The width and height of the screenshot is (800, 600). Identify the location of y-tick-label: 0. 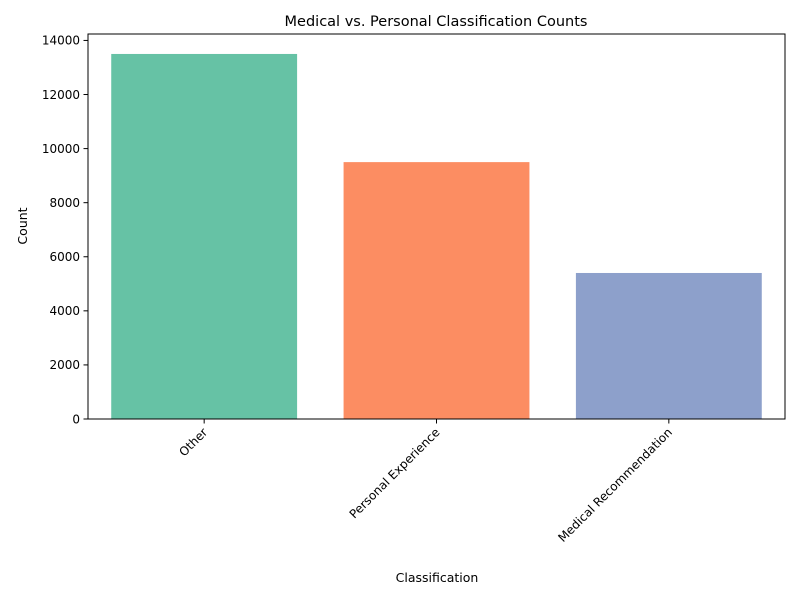
(76, 419).